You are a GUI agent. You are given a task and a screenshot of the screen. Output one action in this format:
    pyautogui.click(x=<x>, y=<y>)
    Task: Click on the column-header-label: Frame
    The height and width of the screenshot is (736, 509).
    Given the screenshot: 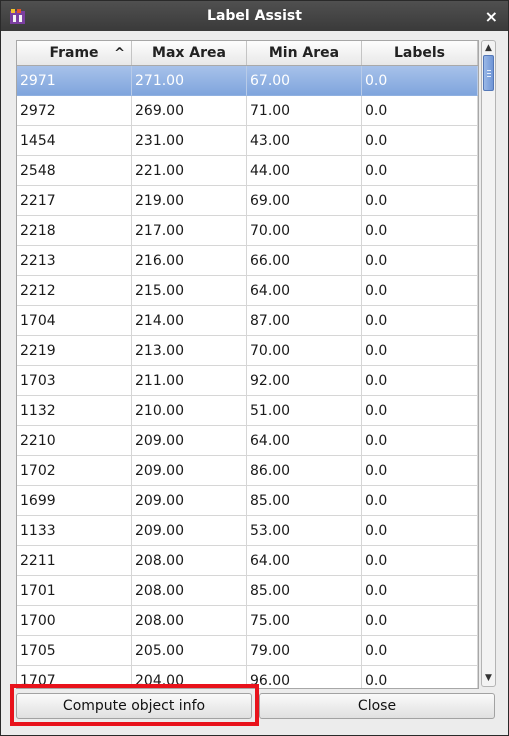 What is the action you would take?
    pyautogui.click(x=74, y=53)
    